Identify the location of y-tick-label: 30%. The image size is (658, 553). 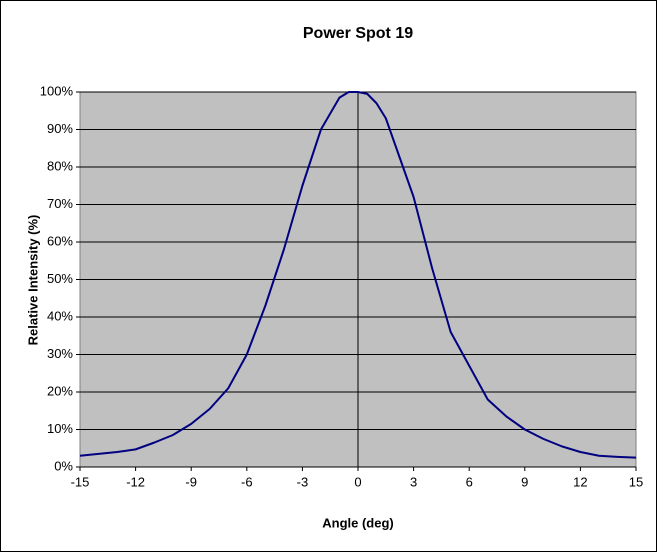
(60, 353).